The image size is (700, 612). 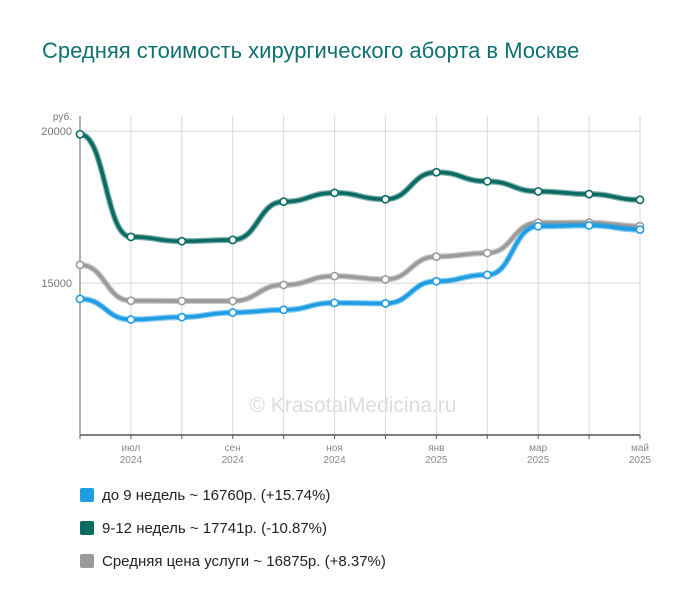 What do you see at coordinates (216, 495) in the screenshot?
I see `legend-label-0: до 9 недель ~ 16760р. (+15.74%)` at bounding box center [216, 495].